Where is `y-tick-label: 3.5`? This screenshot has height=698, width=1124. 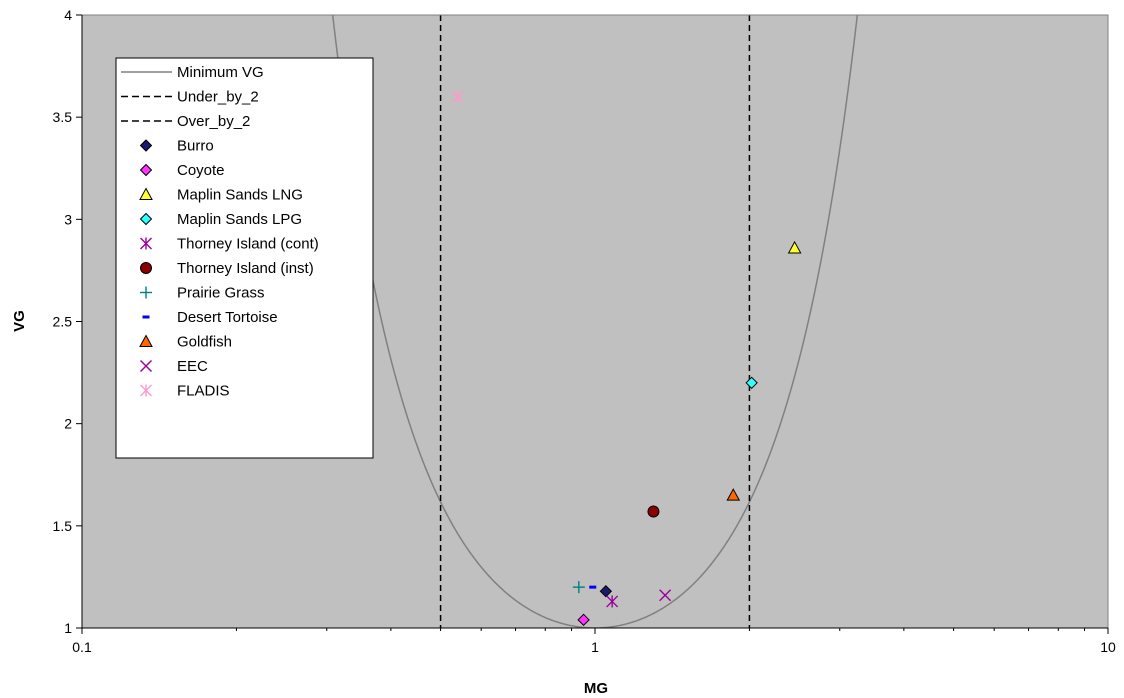
y-tick-label: 3.5 is located at coordinates (63, 117).